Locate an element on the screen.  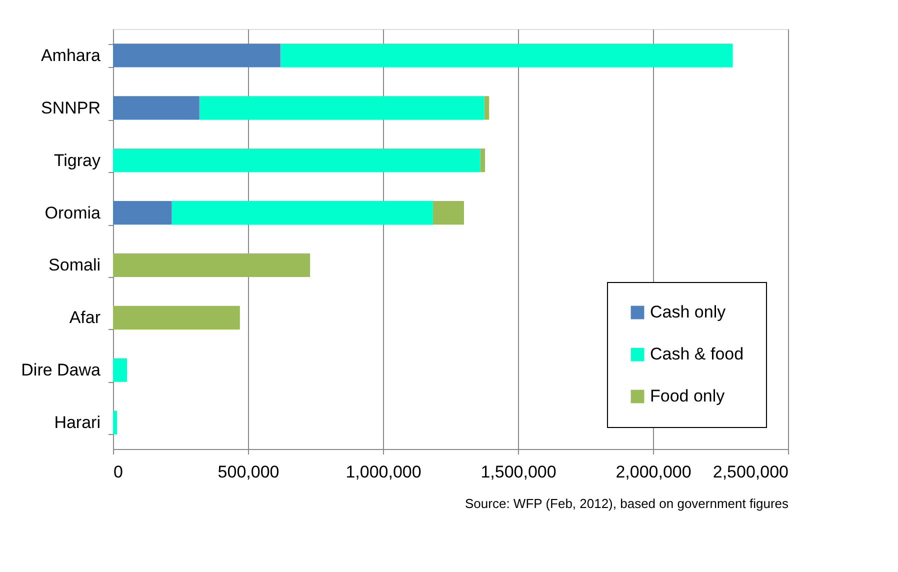
y-tick-label: Afar is located at coordinates (85, 318).